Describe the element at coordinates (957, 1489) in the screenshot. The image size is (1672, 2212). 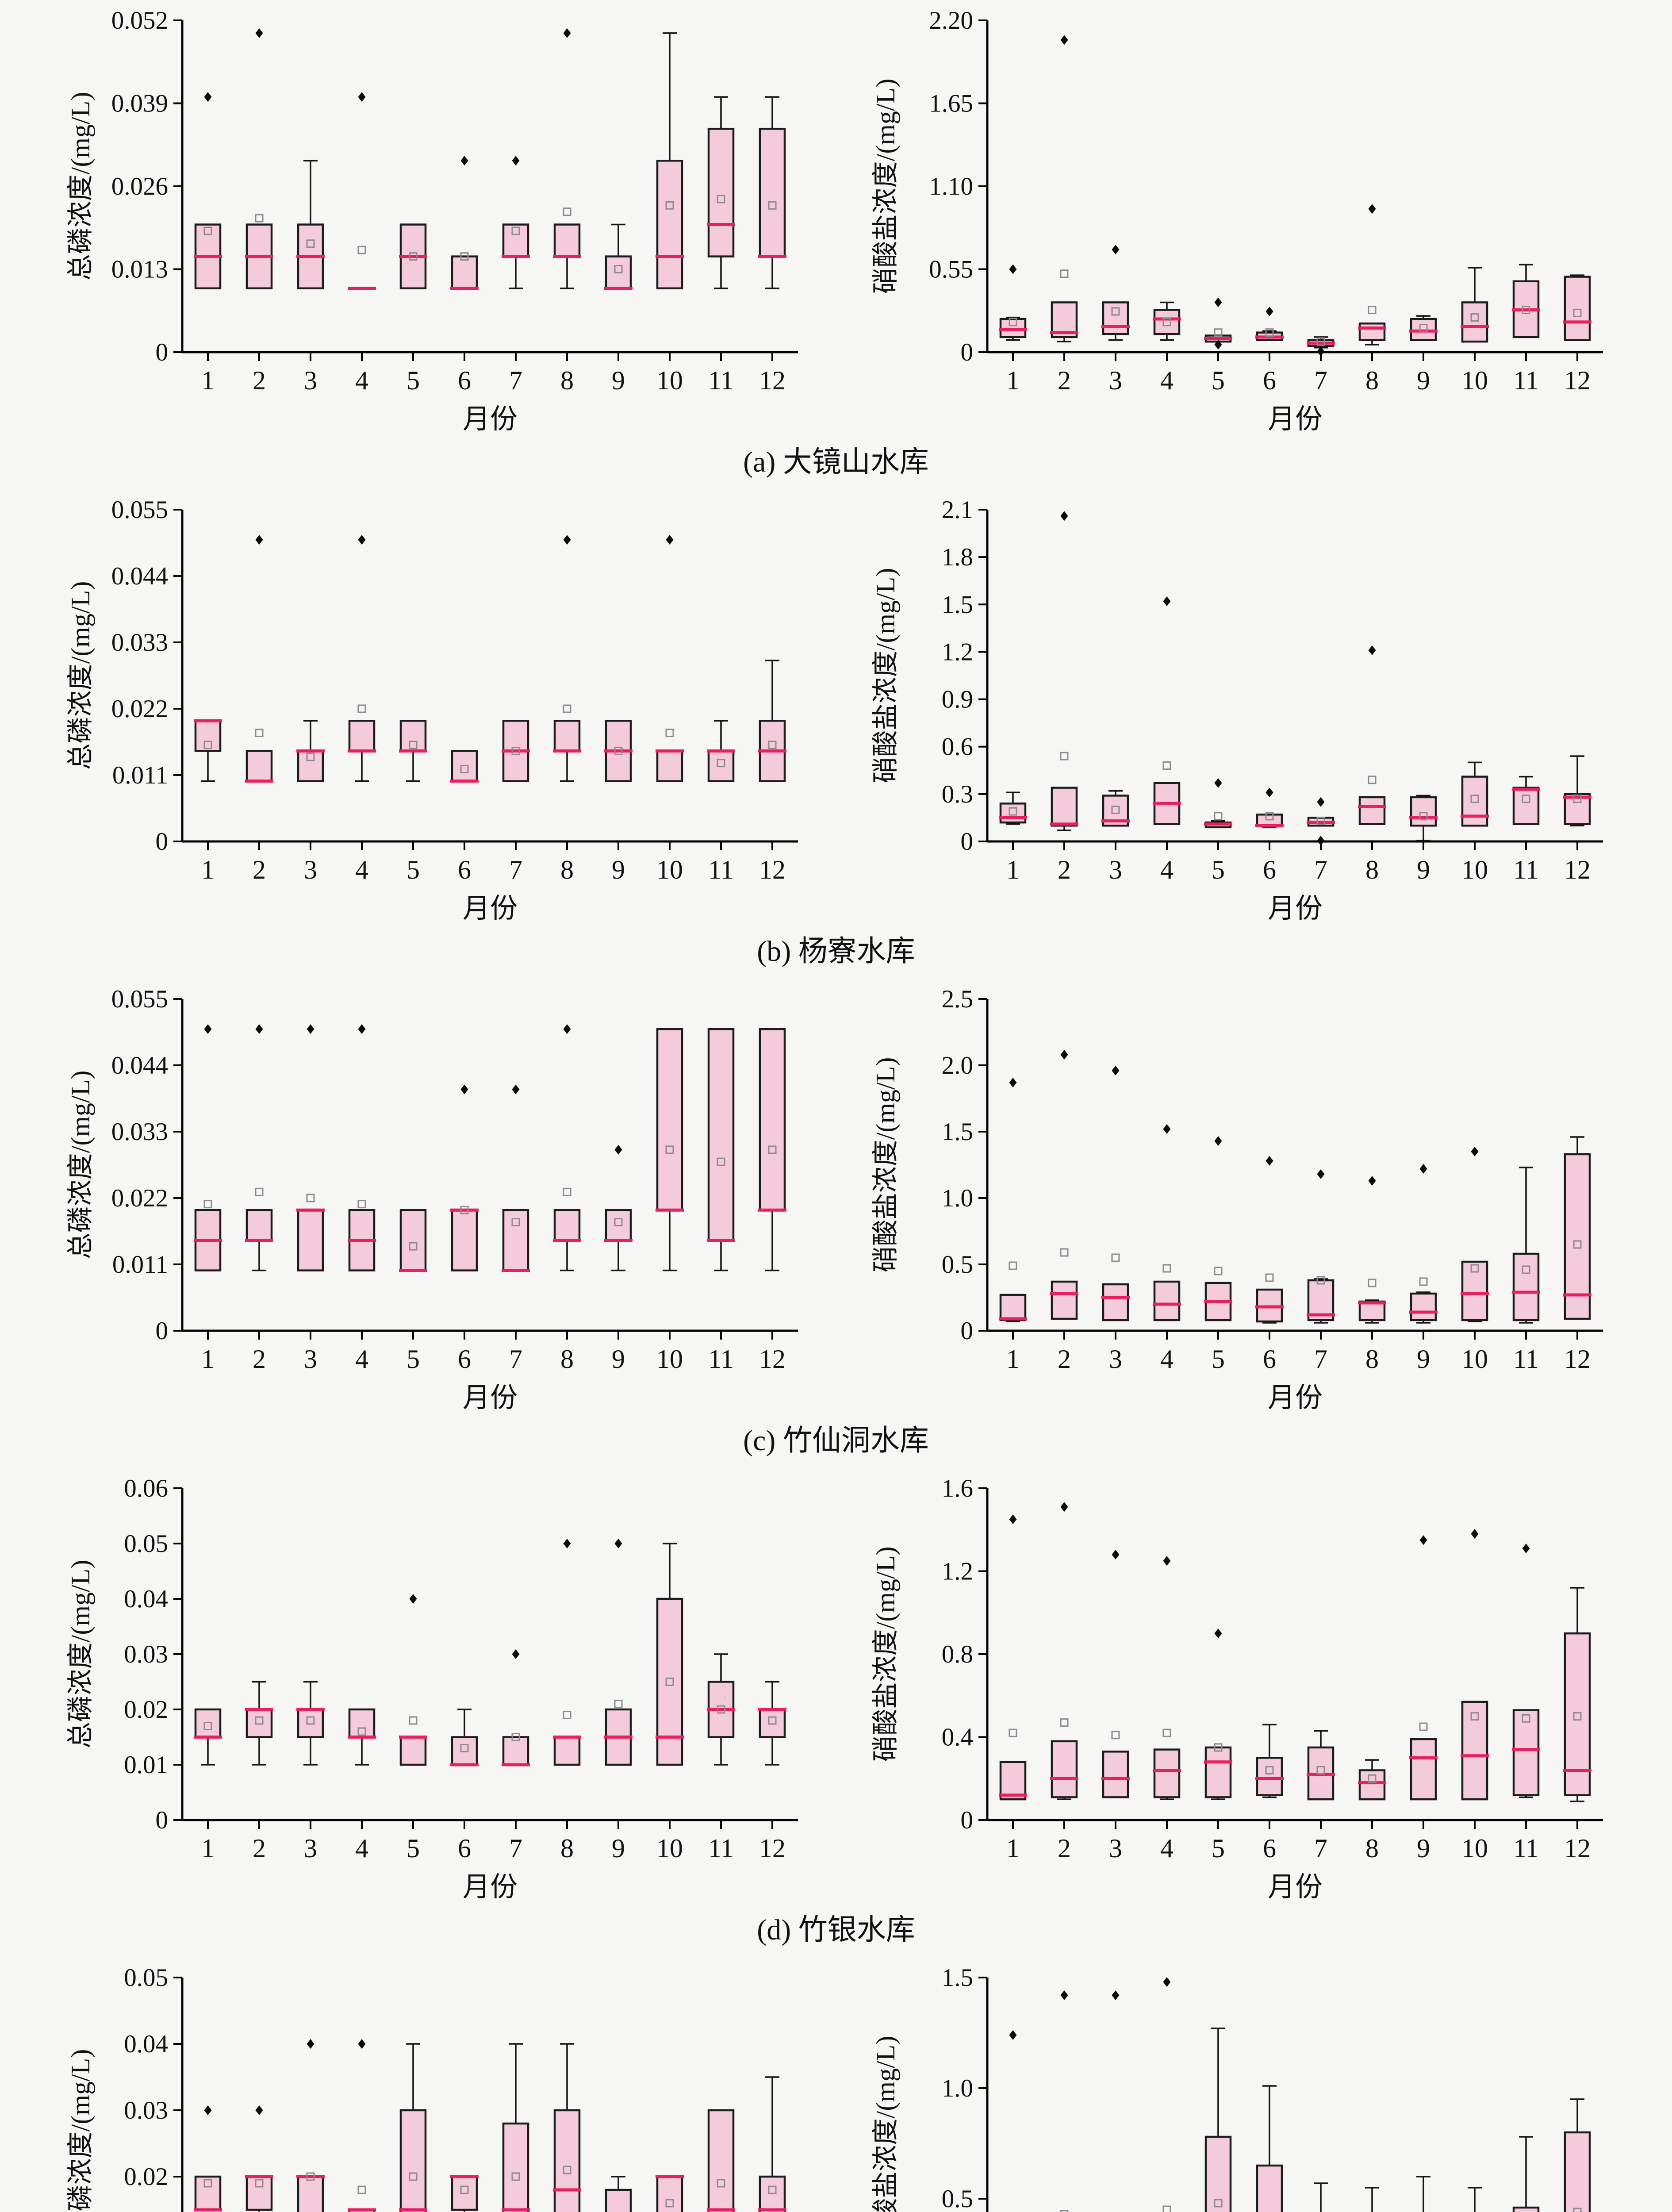
I see `y-tick-label: 1.6` at that location.